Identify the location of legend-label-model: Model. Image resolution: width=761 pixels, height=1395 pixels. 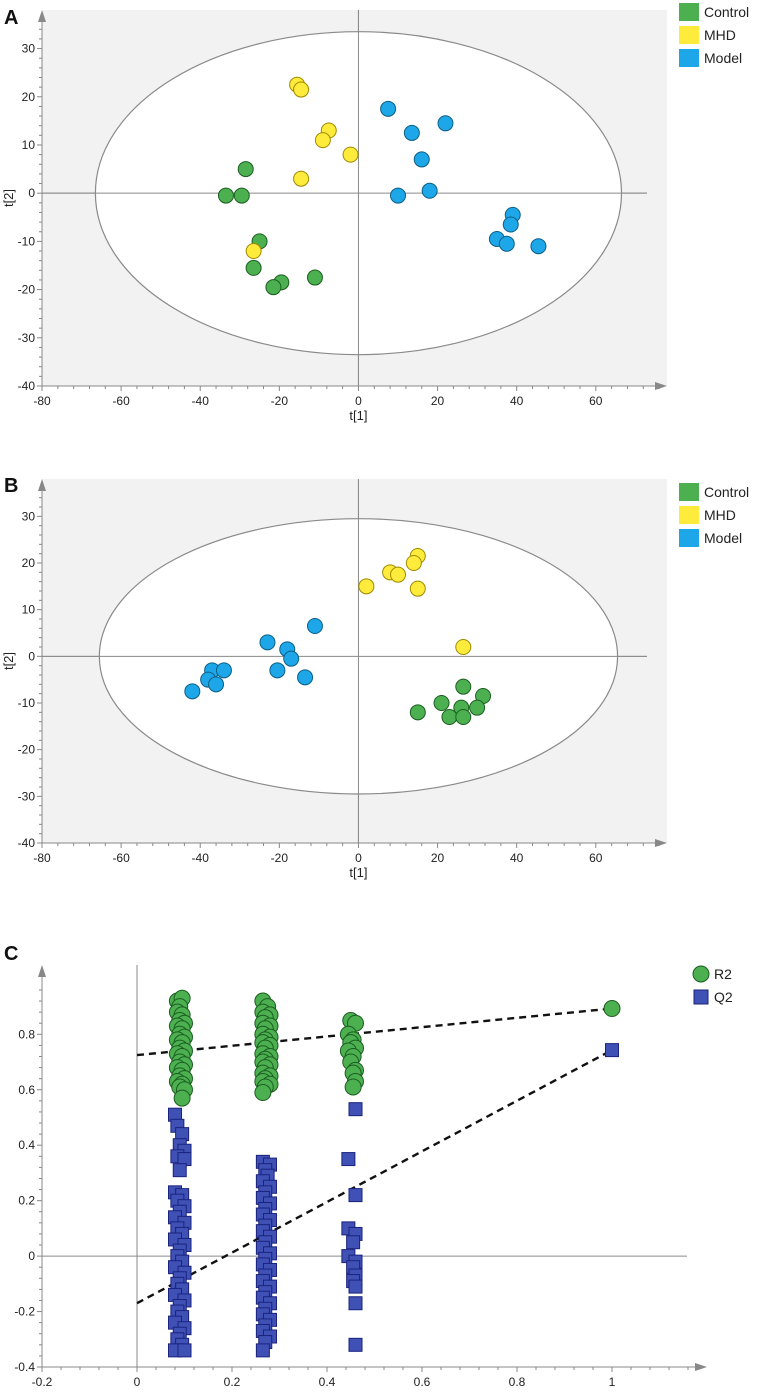
(723, 58).